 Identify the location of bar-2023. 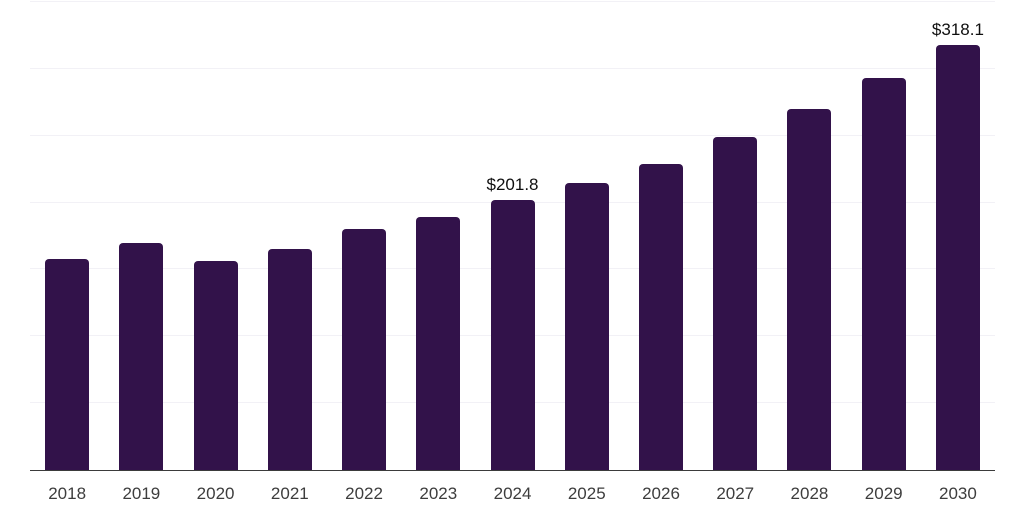
(438, 343).